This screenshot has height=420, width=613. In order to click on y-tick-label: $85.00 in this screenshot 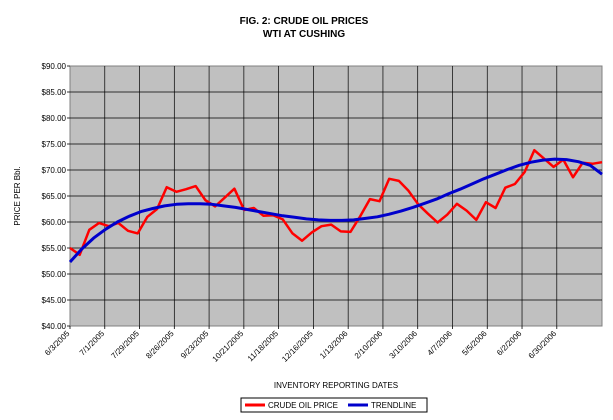, I will do `click(54, 92)`.